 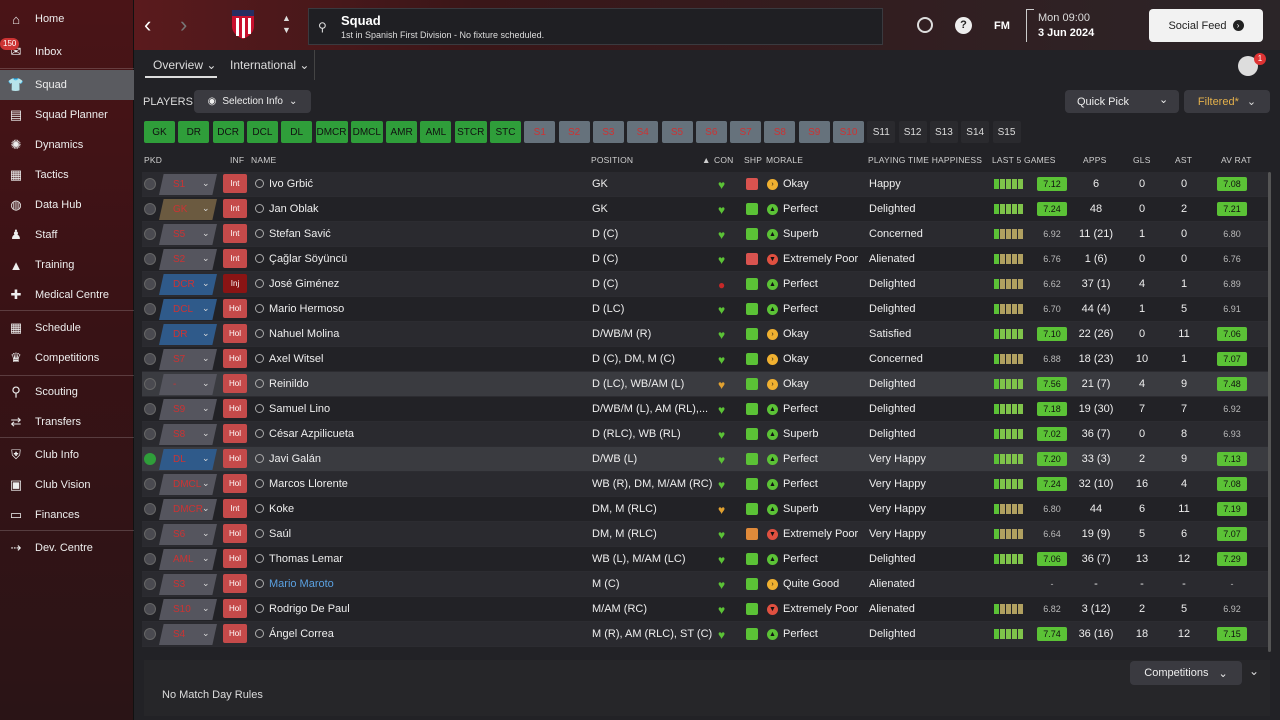 I want to click on sidebar-item-transfers: ⇄ Transfers, so click(x=67, y=422).